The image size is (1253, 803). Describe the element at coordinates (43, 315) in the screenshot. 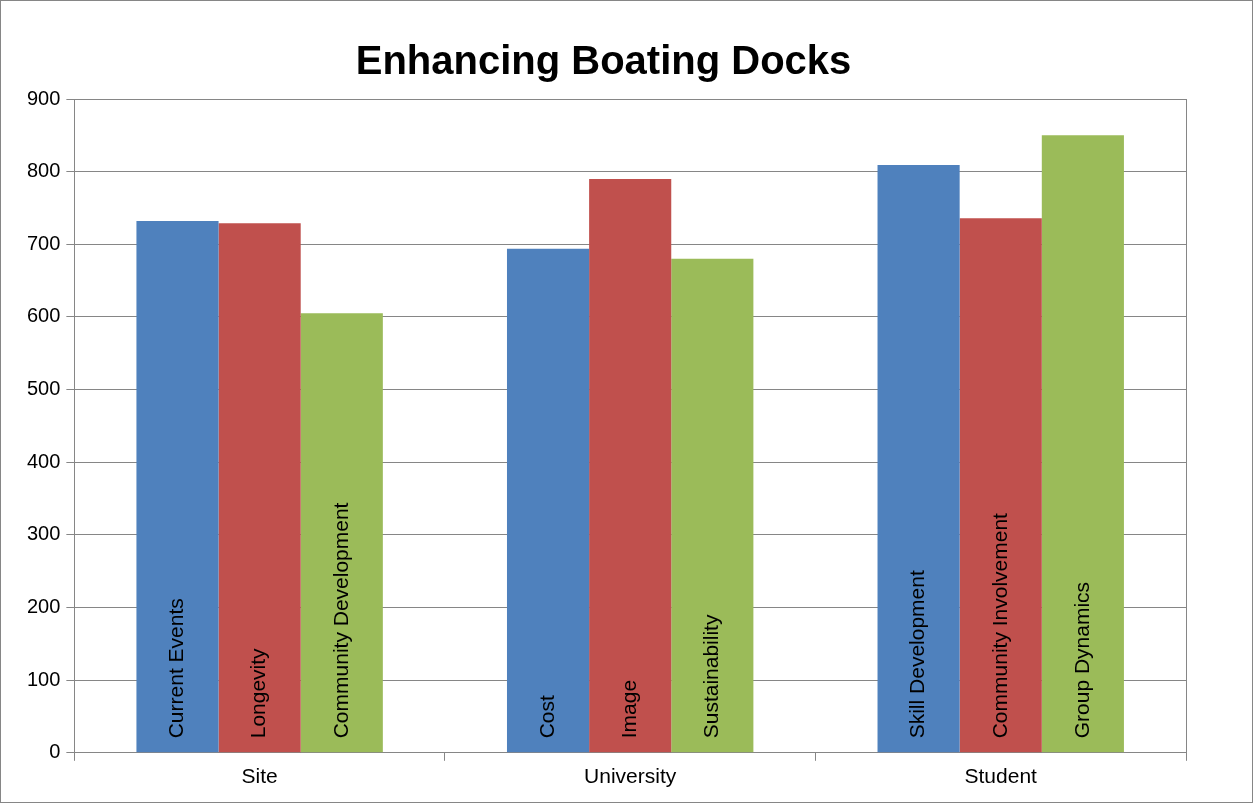

I see `y-tick-label: 600` at that location.